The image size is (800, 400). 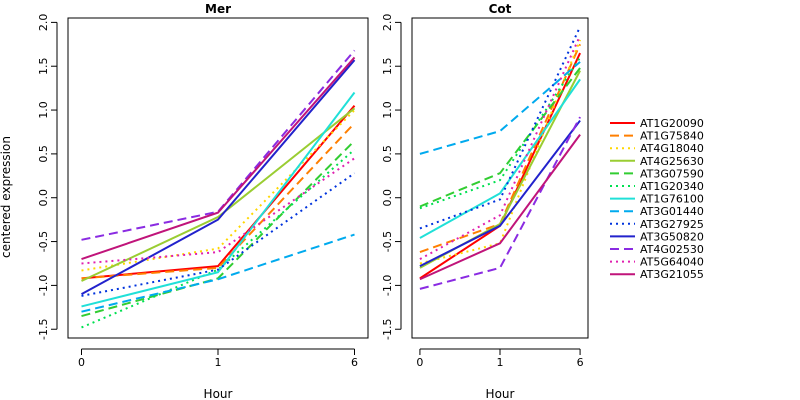 I want to click on series-line-at4g25630, so click(x=500, y=169).